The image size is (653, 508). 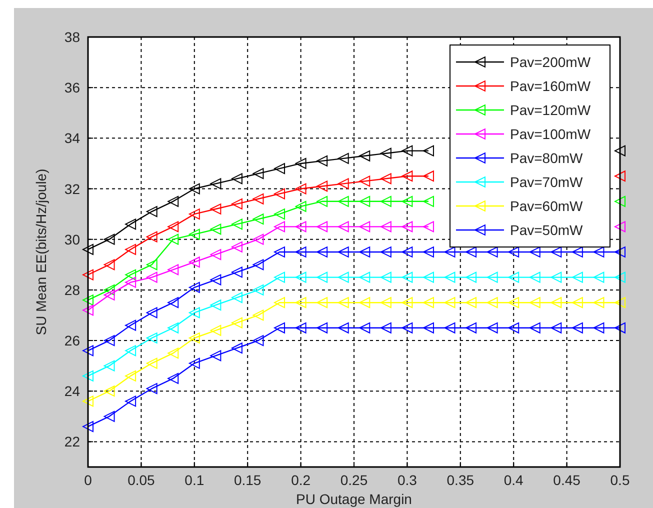 What do you see at coordinates (460, 480) in the screenshot?
I see `x-tick-label: 0.35` at bounding box center [460, 480].